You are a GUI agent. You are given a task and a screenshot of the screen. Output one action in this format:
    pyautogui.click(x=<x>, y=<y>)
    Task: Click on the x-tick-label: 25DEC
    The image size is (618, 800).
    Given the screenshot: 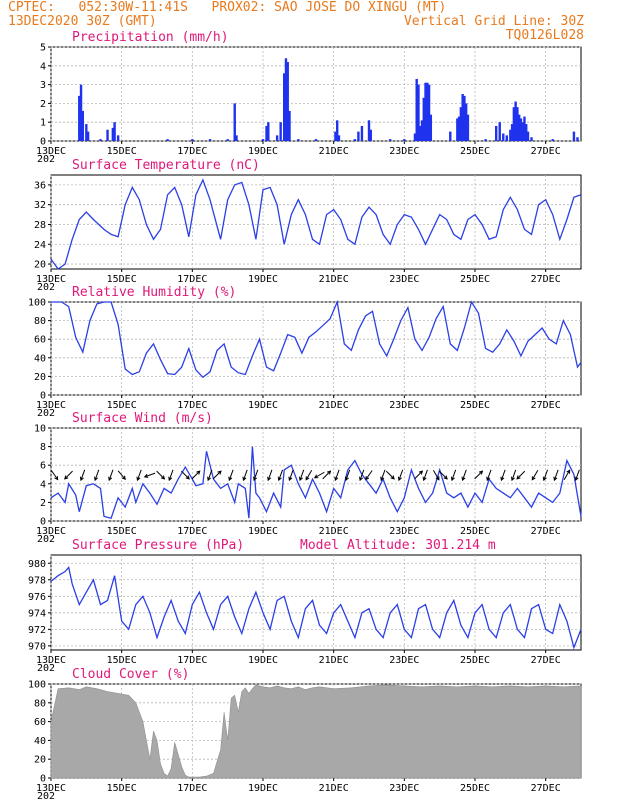 What is the action you would take?
    pyautogui.click(x=475, y=279)
    